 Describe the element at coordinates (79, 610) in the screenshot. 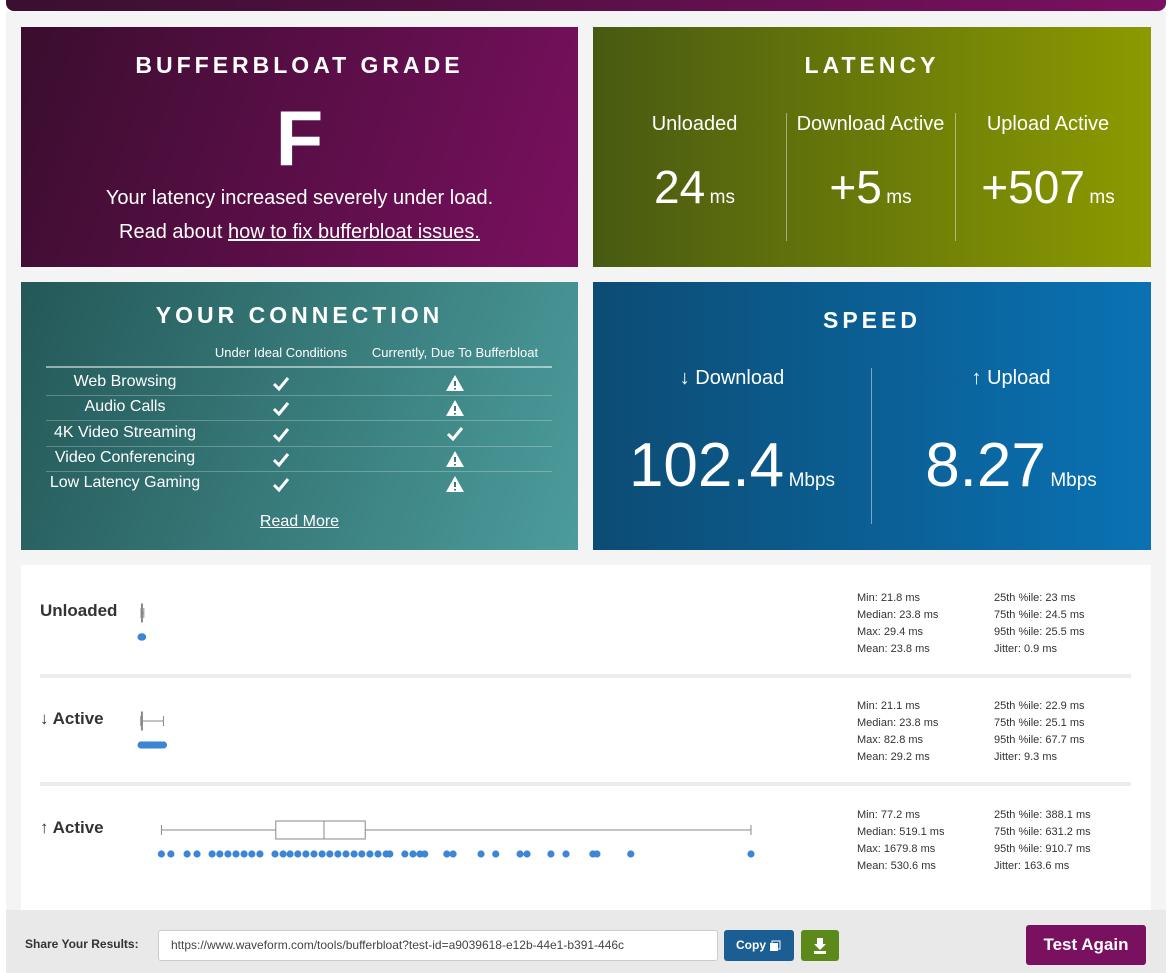

I see `plot-label: Unloaded` at that location.